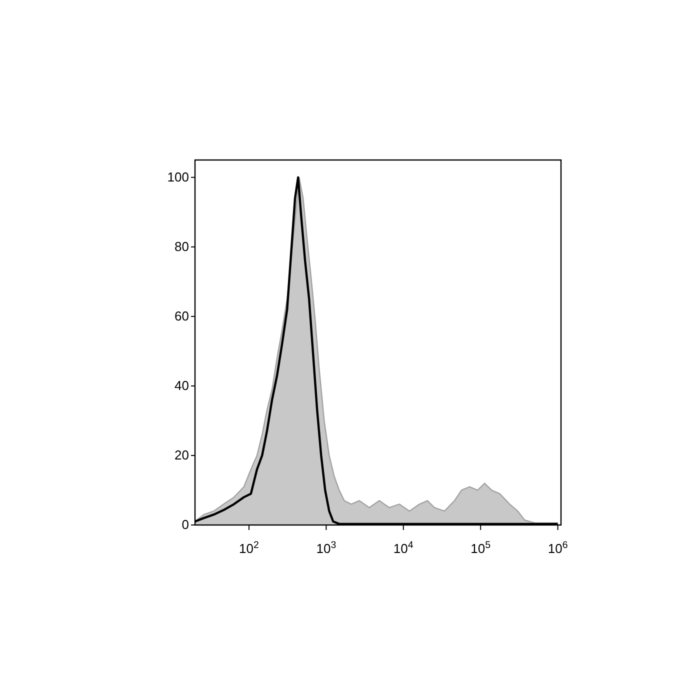 Image resolution: width=700 pixels, height=700 pixels. What do you see at coordinates (181, 385) in the screenshot?
I see `y-tick-label: 40` at bounding box center [181, 385].